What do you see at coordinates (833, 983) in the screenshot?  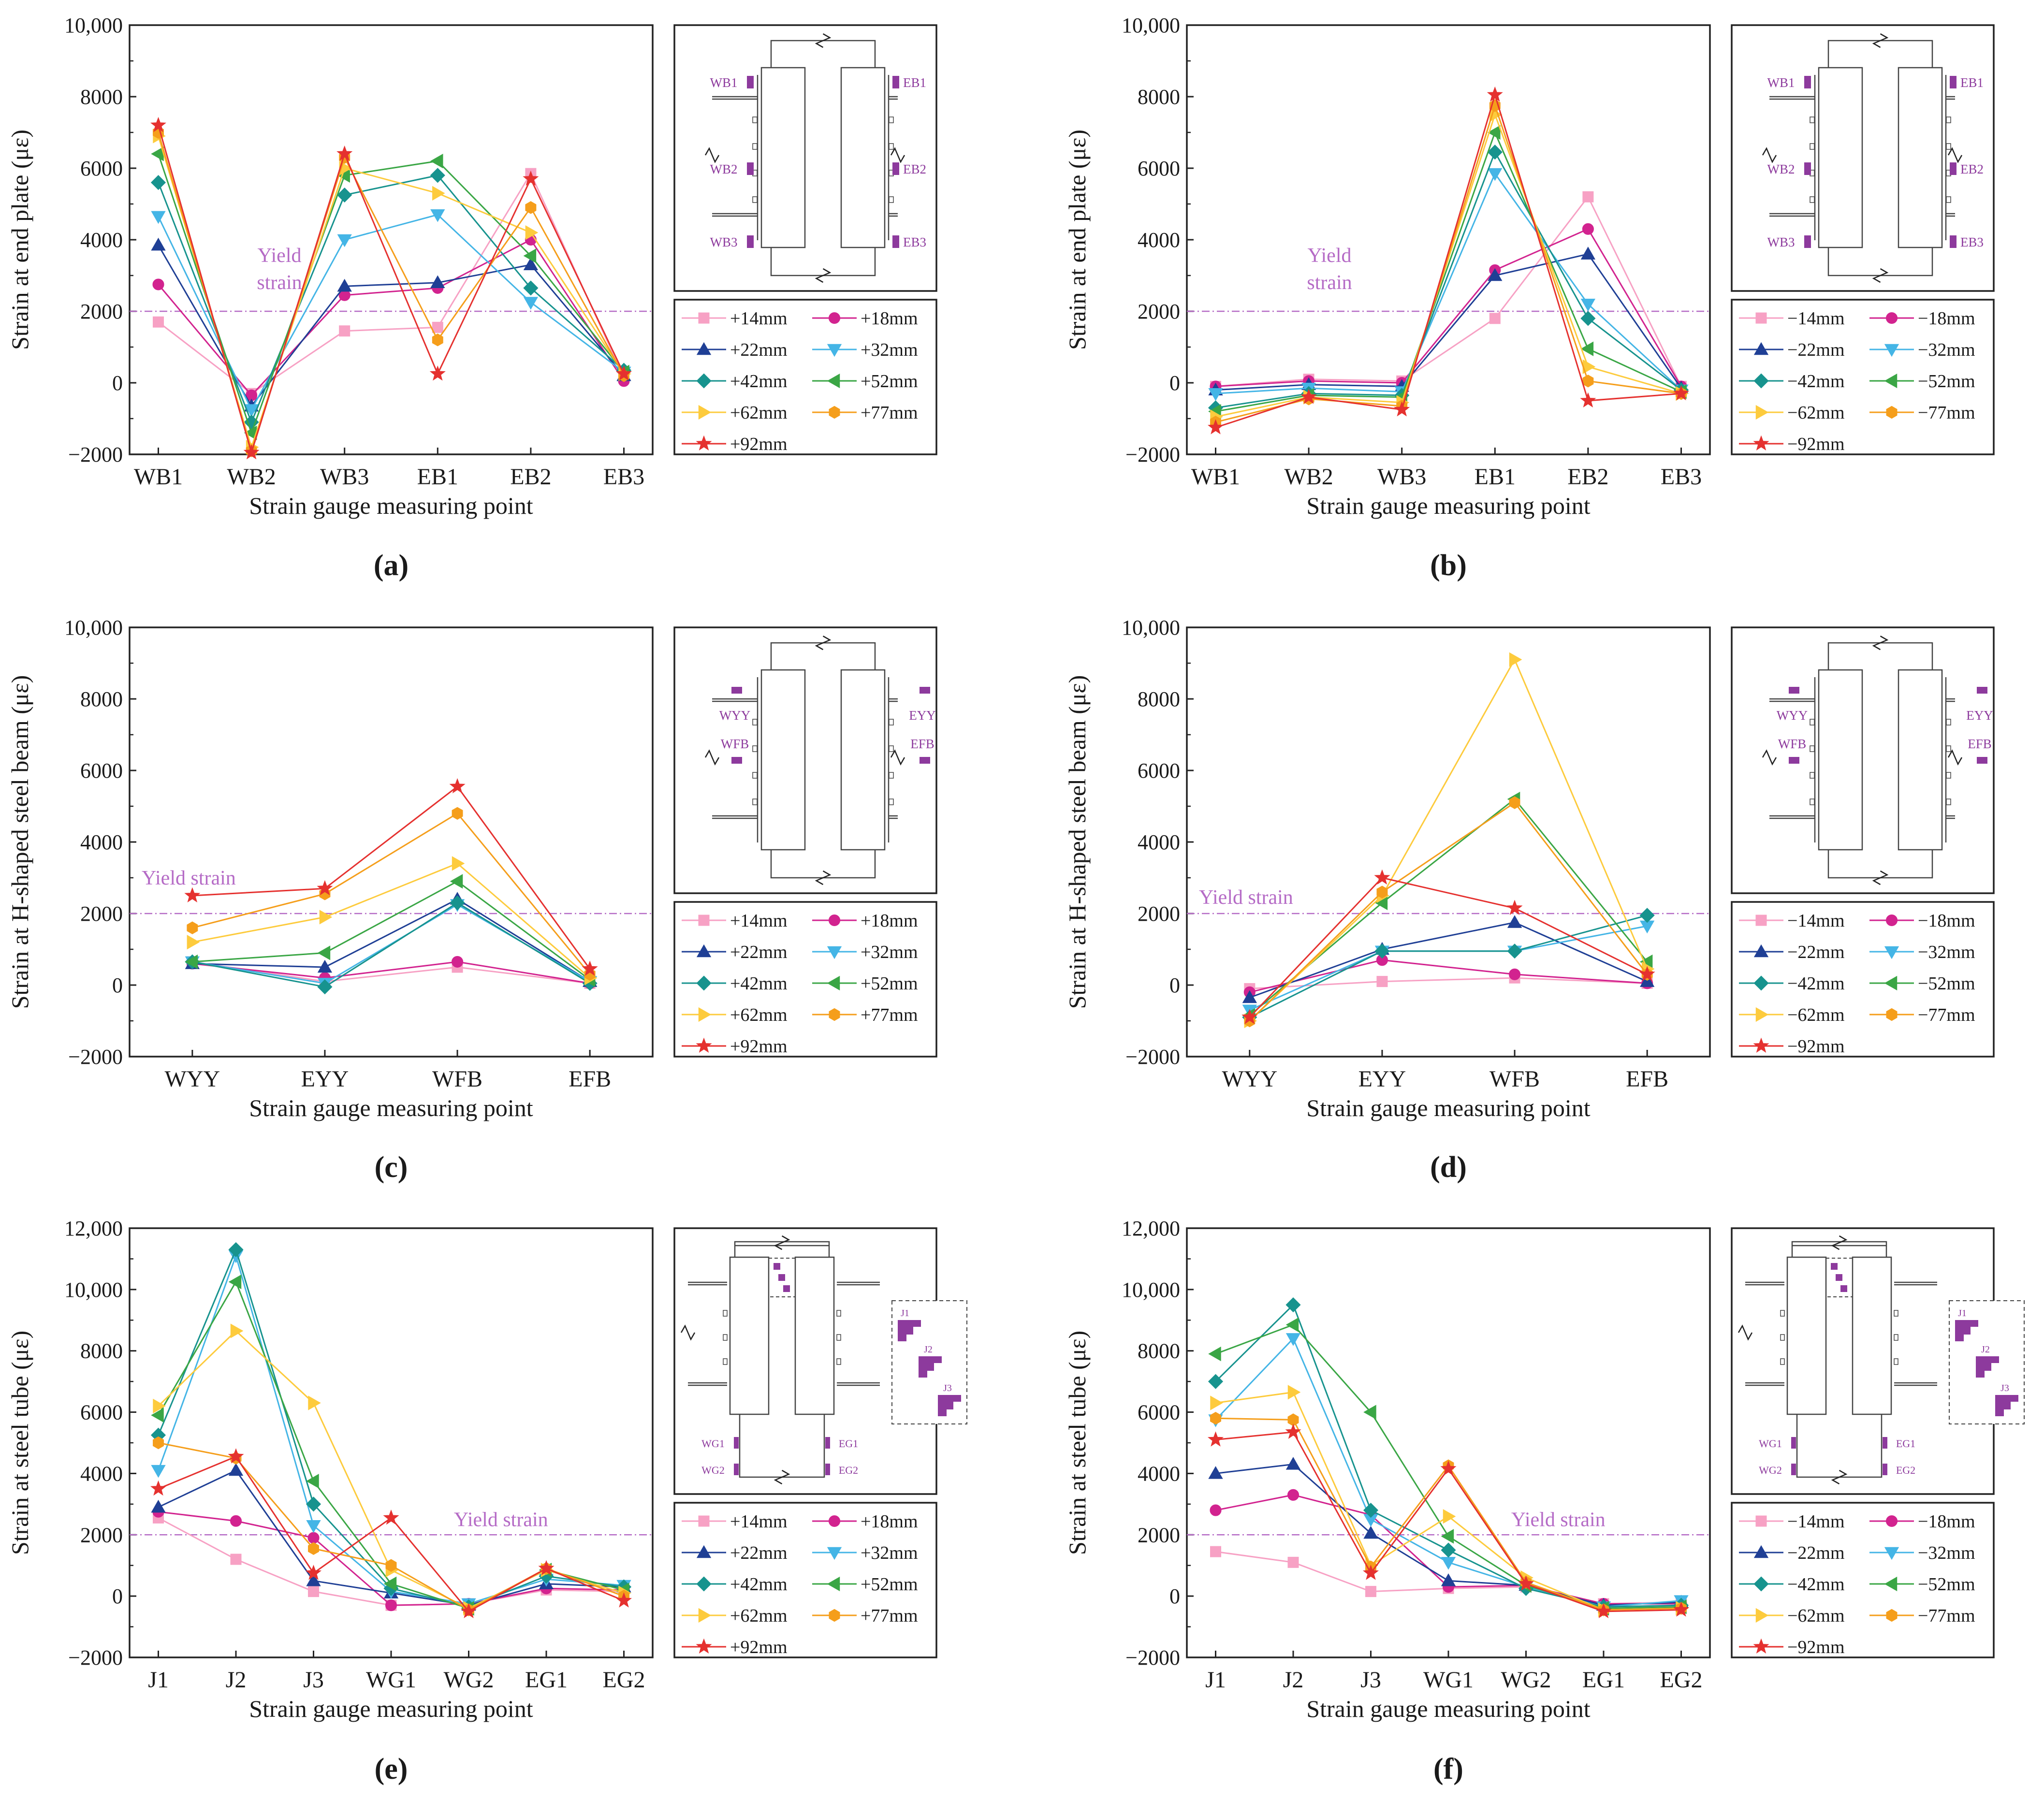 I see `legend-marker-triangle-left` at bounding box center [833, 983].